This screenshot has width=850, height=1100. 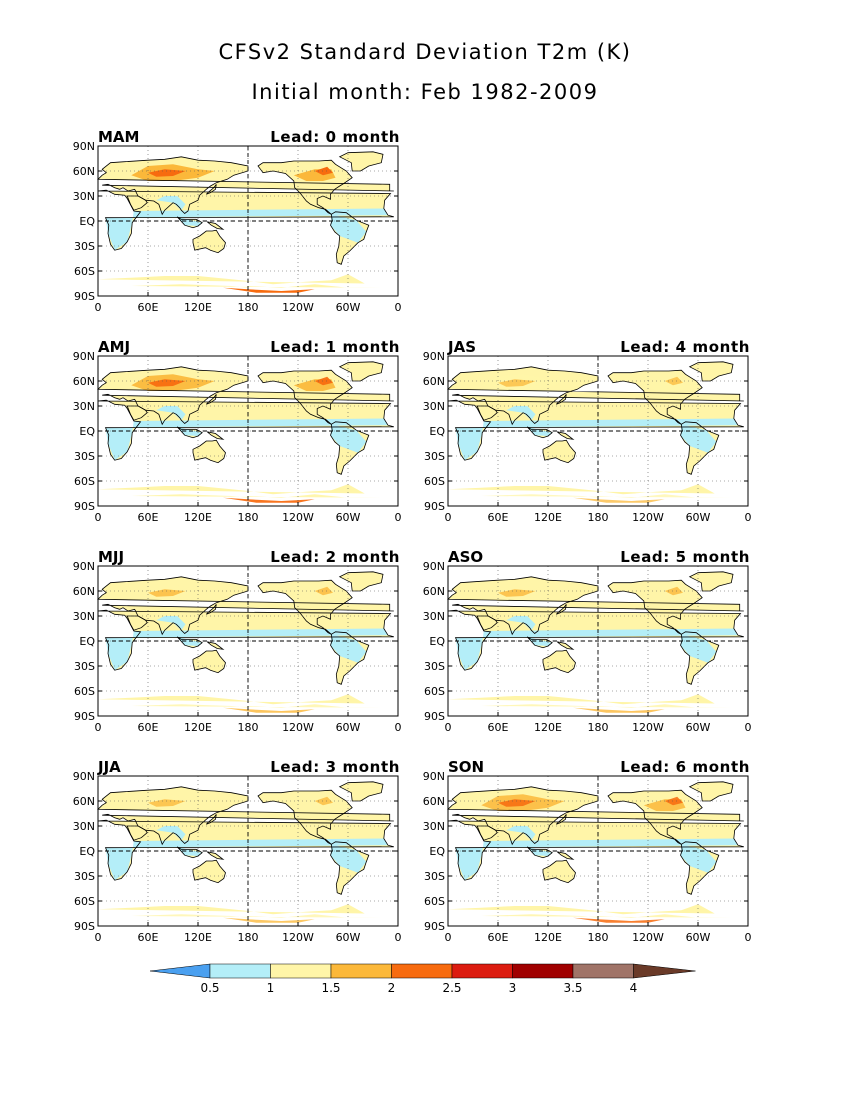 What do you see at coordinates (180, 971) in the screenshot?
I see `colorbar-min-arrow` at bounding box center [180, 971].